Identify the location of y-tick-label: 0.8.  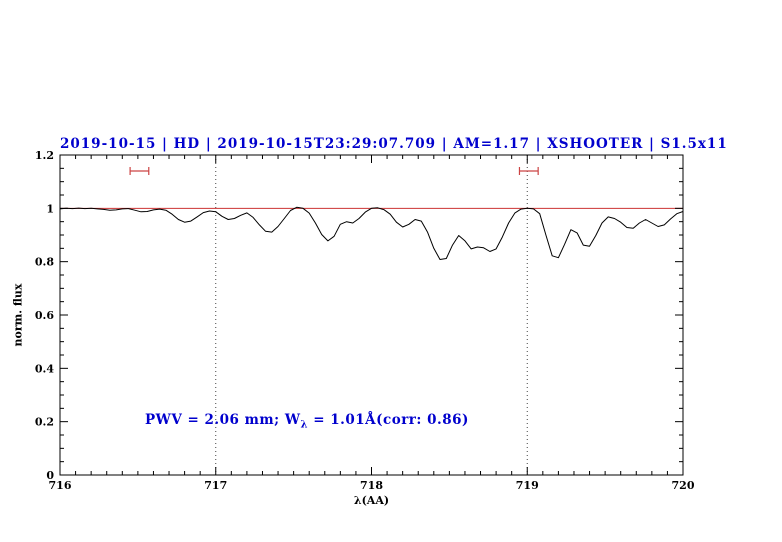
(44, 262).